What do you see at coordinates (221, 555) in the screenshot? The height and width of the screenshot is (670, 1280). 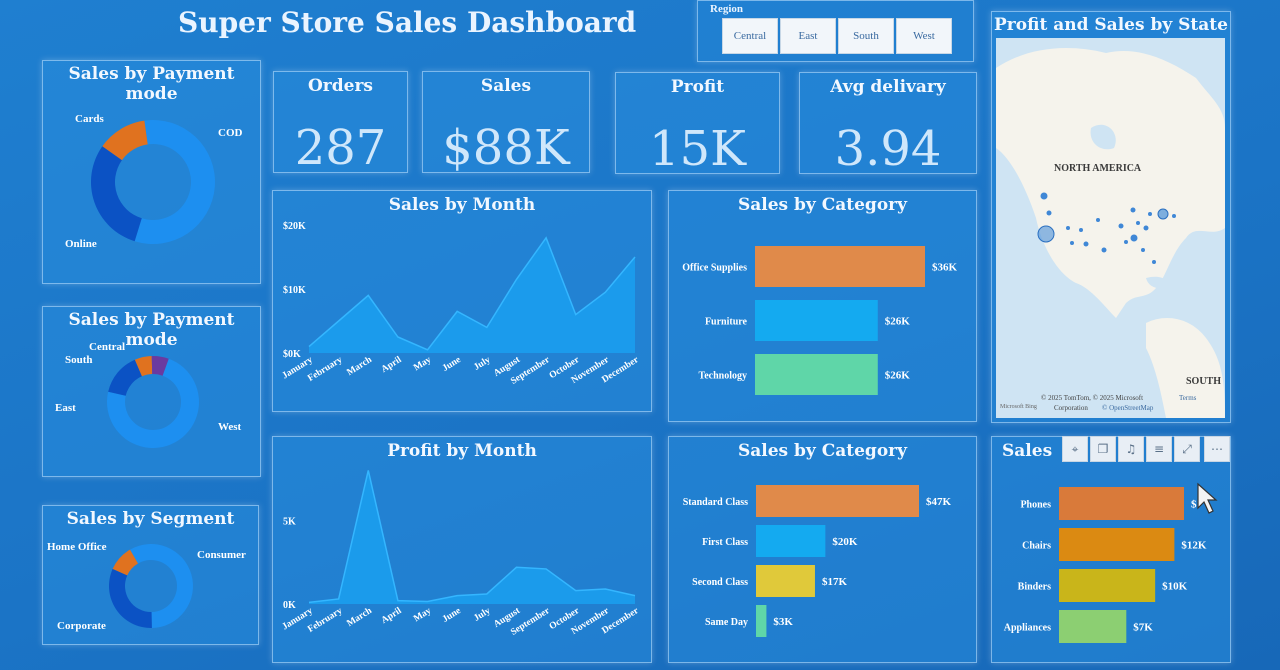 I see `donut-label-consumer: Consumer` at bounding box center [221, 555].